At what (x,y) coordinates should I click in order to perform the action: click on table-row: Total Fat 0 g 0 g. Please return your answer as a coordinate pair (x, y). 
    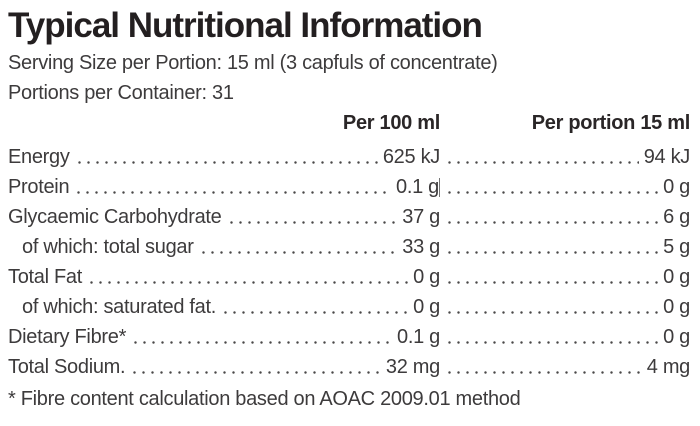
    Looking at the image, I should click on (349, 277).